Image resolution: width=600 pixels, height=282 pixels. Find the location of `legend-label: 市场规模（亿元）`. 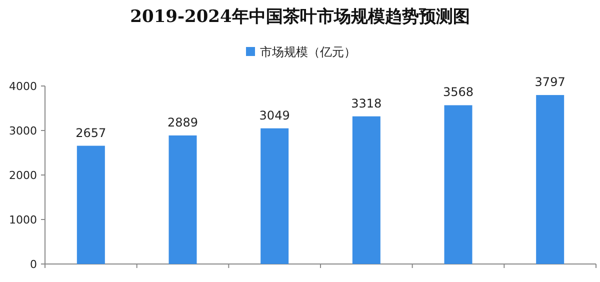

legend-label: 市场规模（亿元） is located at coordinates (308, 52).